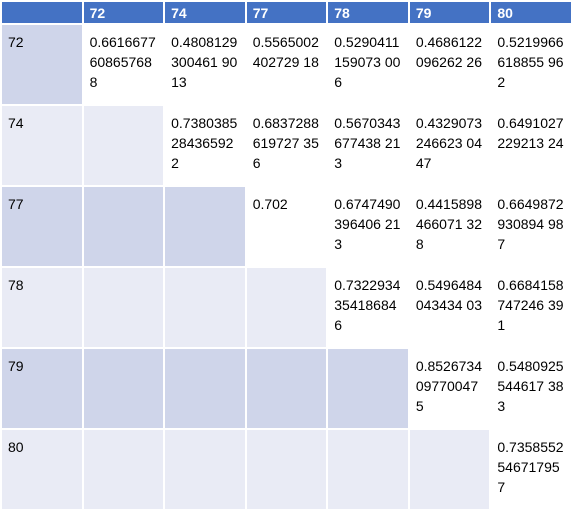  I want to click on row-header: 79, so click(42, 388).